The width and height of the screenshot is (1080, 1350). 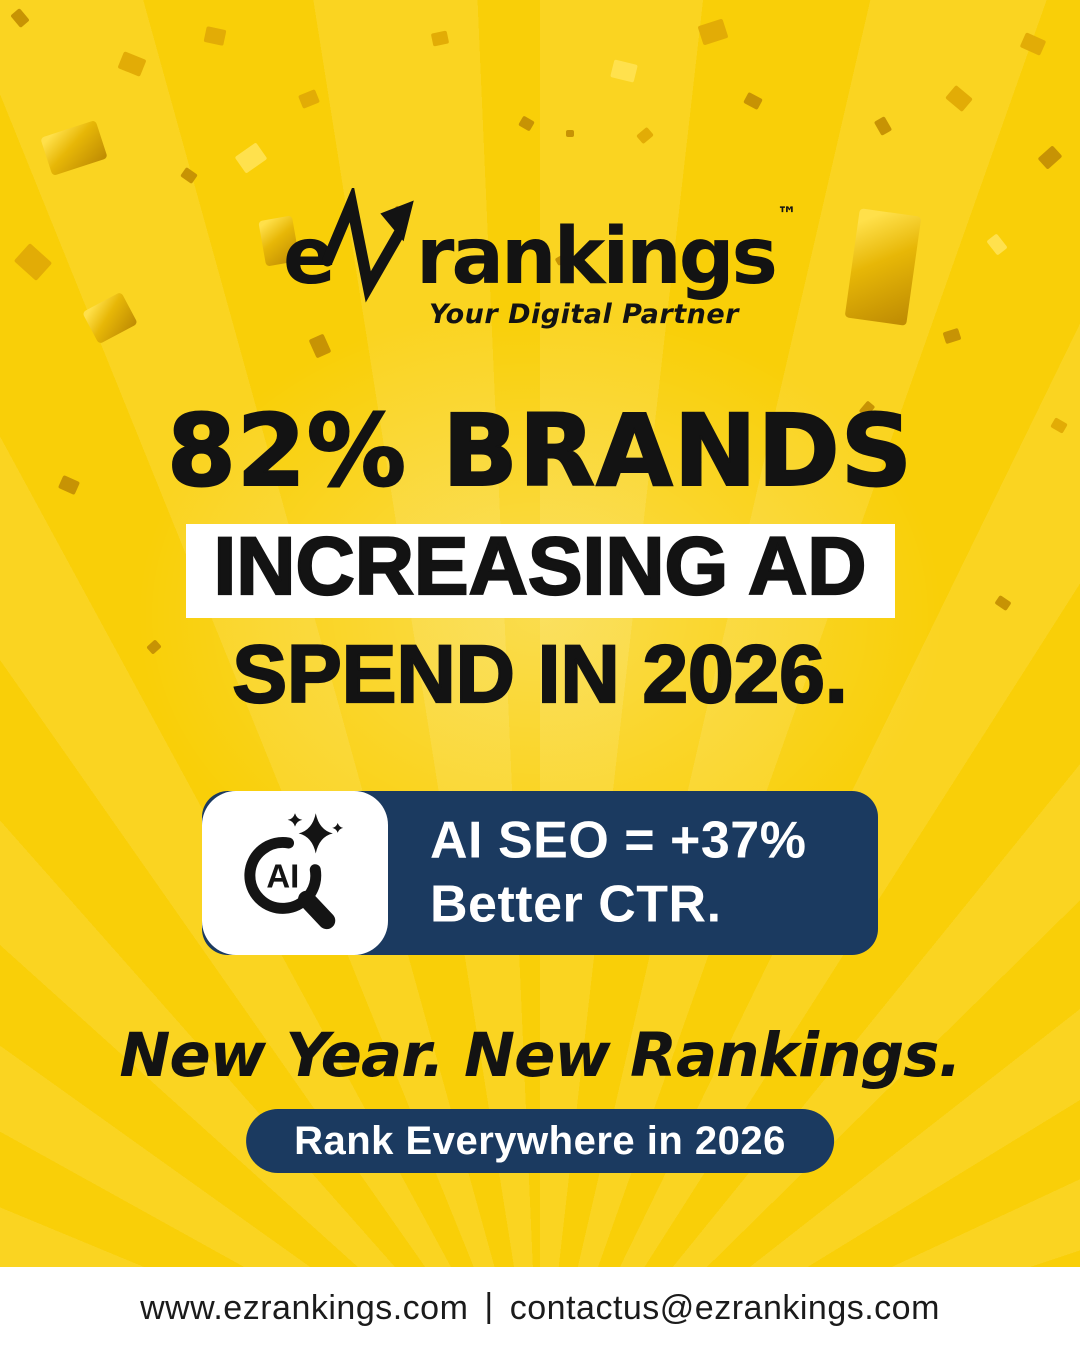 What do you see at coordinates (304, 1308) in the screenshot?
I see `footer-website: www.ezrankings.com` at bounding box center [304, 1308].